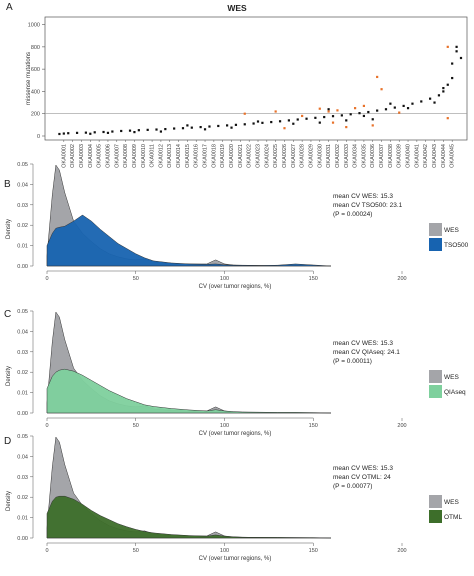  Describe the element at coordinates (347, 156) in the screenshot. I see `x-tick-label: OKA0033` at that location.